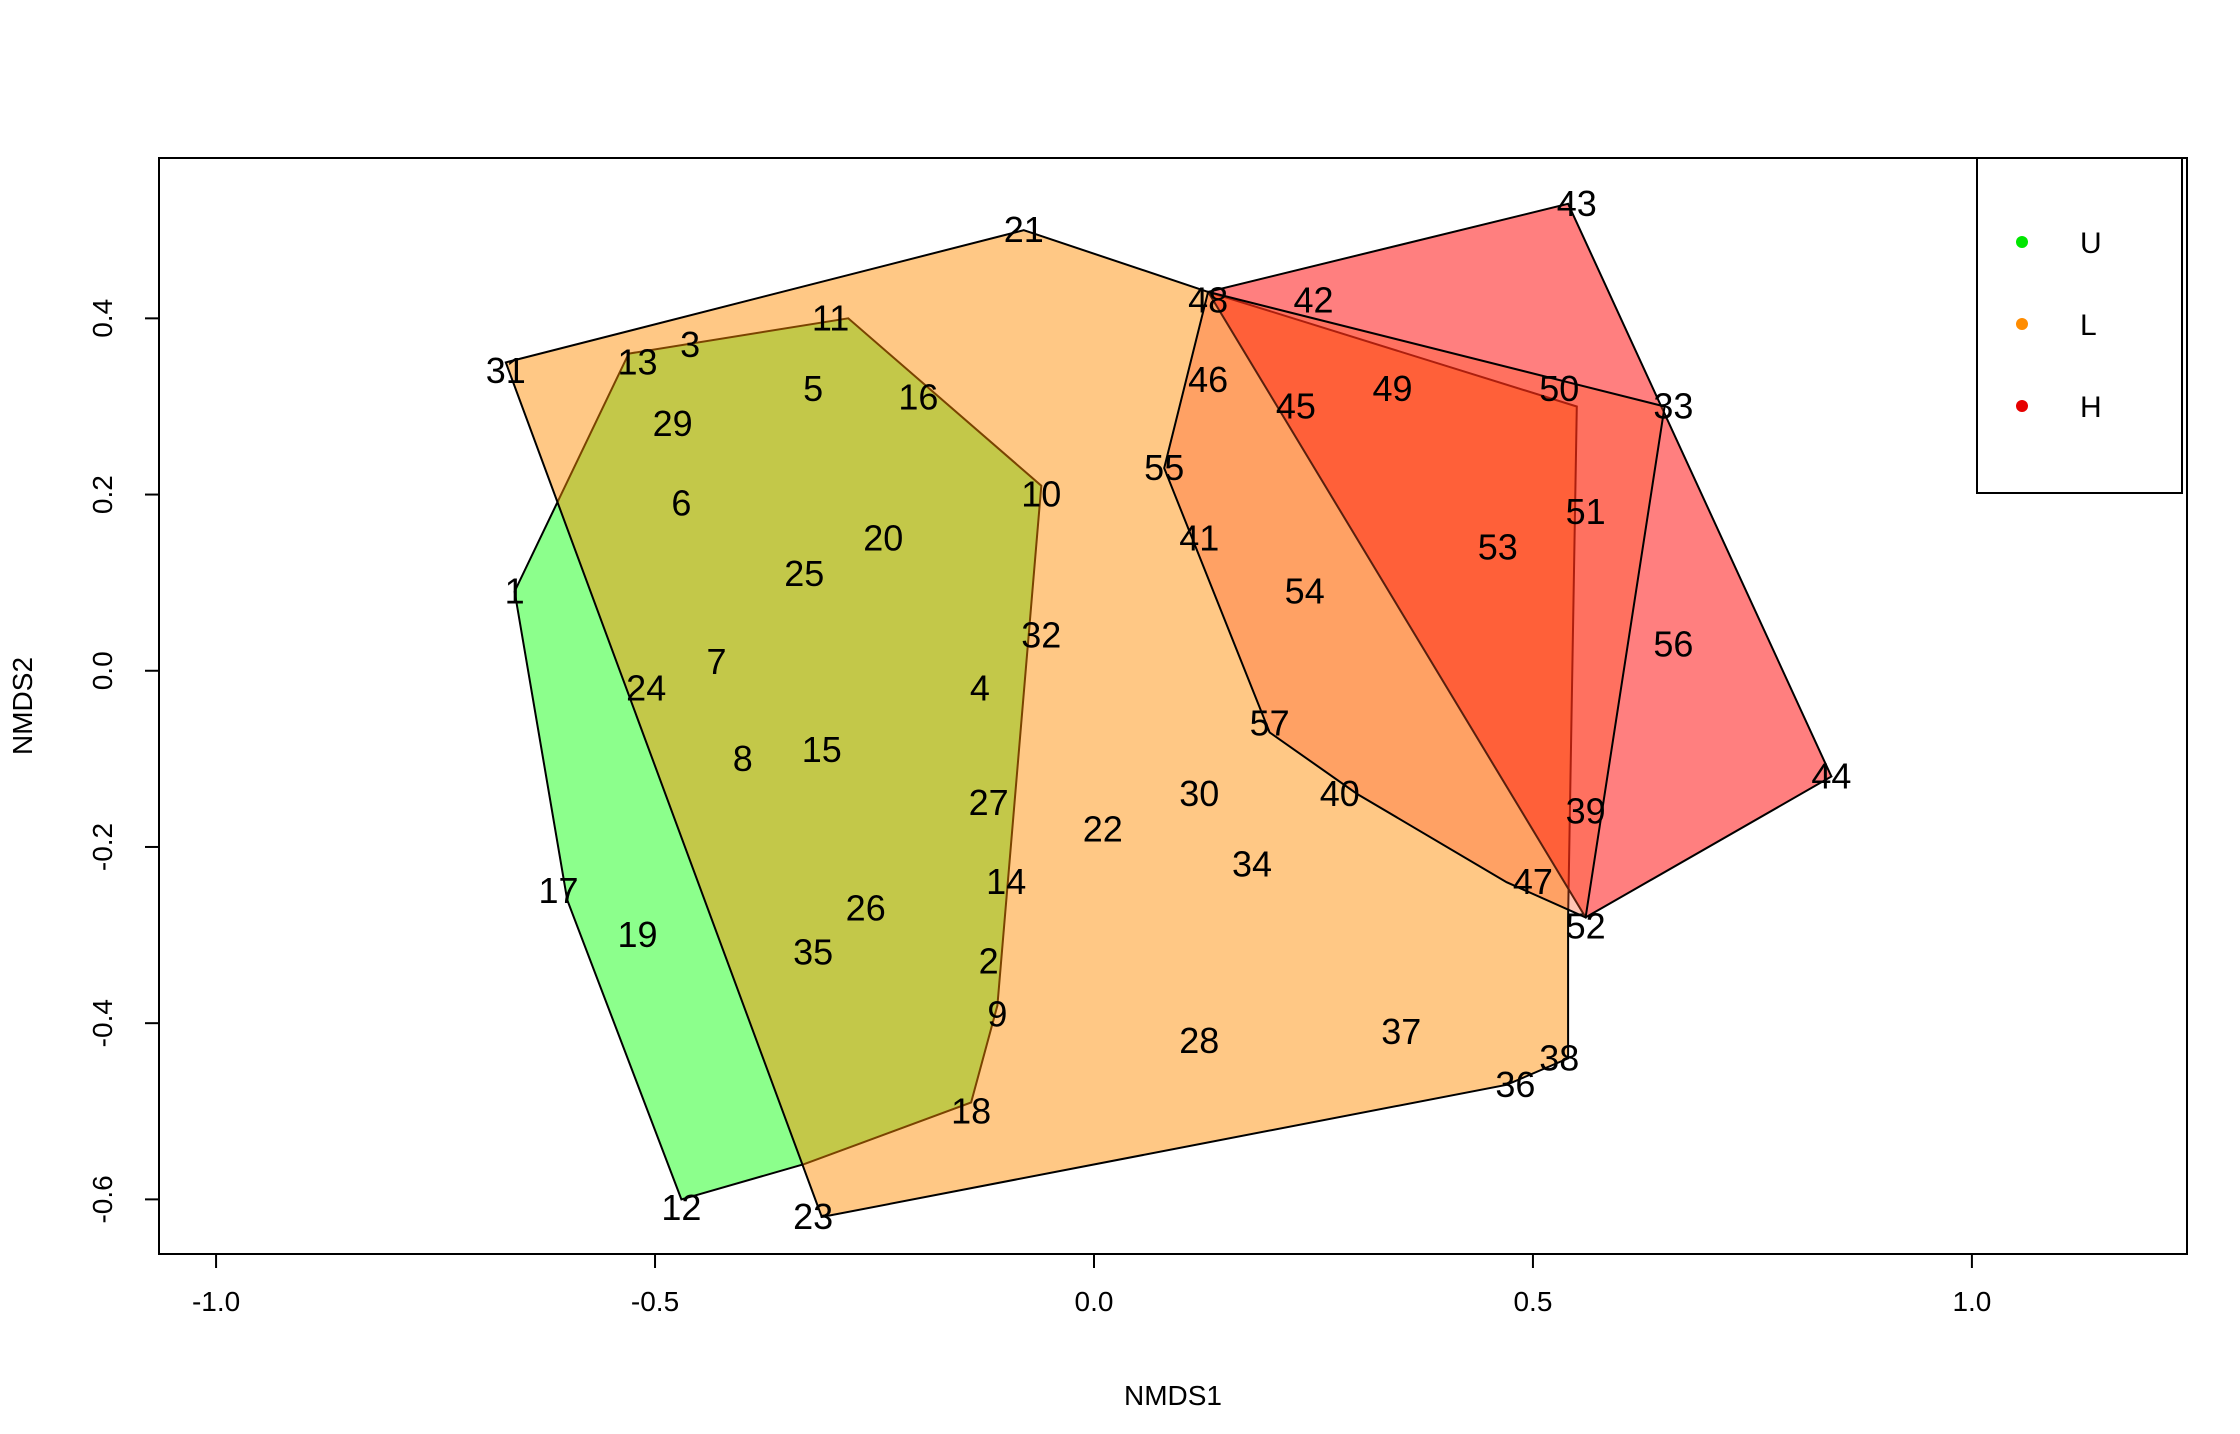 Image resolution: width=2240 pixels, height=1434 pixels. I want to click on point-label-7: 7, so click(716, 661).